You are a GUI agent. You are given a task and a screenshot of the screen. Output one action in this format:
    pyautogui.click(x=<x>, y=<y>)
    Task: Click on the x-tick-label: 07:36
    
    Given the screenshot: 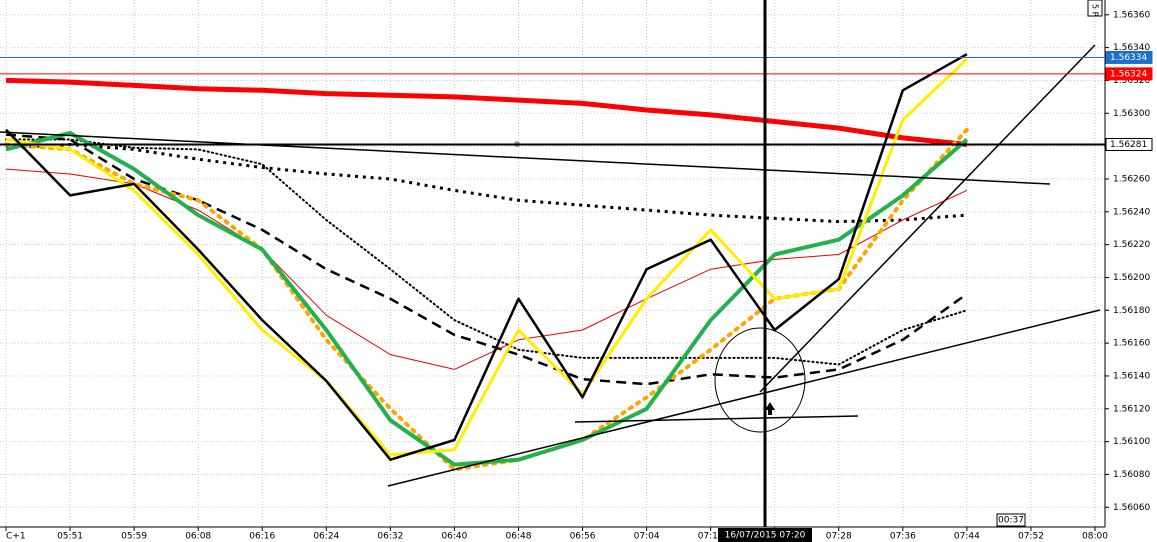 What is the action you would take?
    pyautogui.click(x=903, y=537)
    